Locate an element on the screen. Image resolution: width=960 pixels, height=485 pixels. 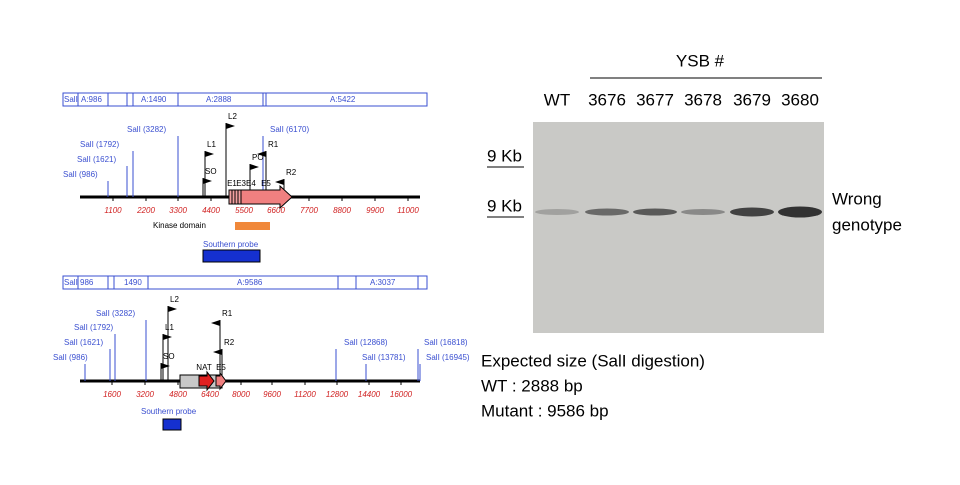
axis-tick-label: 11000 is located at coordinates (408, 210).